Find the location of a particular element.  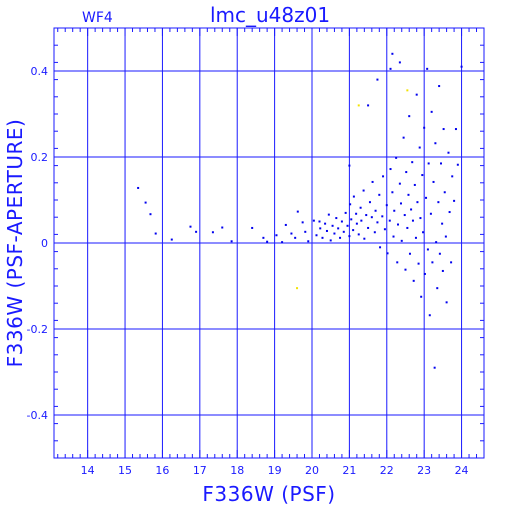

x-tick-label: 14 is located at coordinates (88, 470).